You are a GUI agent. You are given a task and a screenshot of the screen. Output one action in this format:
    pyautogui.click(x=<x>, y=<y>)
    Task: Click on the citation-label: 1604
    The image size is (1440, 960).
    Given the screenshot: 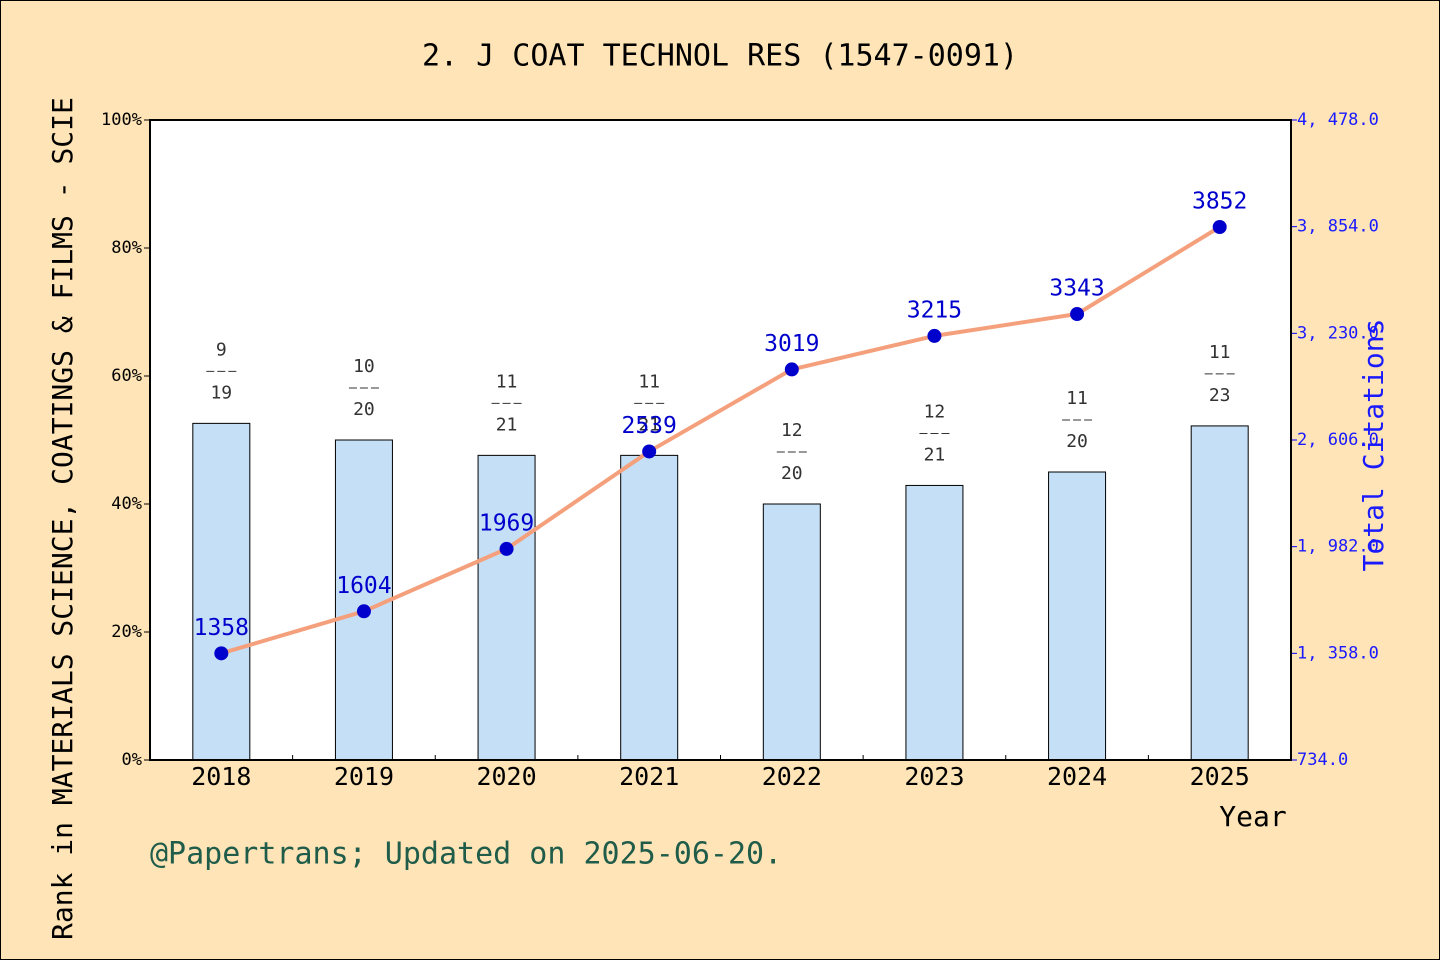 What is the action you would take?
    pyautogui.click(x=363, y=586)
    